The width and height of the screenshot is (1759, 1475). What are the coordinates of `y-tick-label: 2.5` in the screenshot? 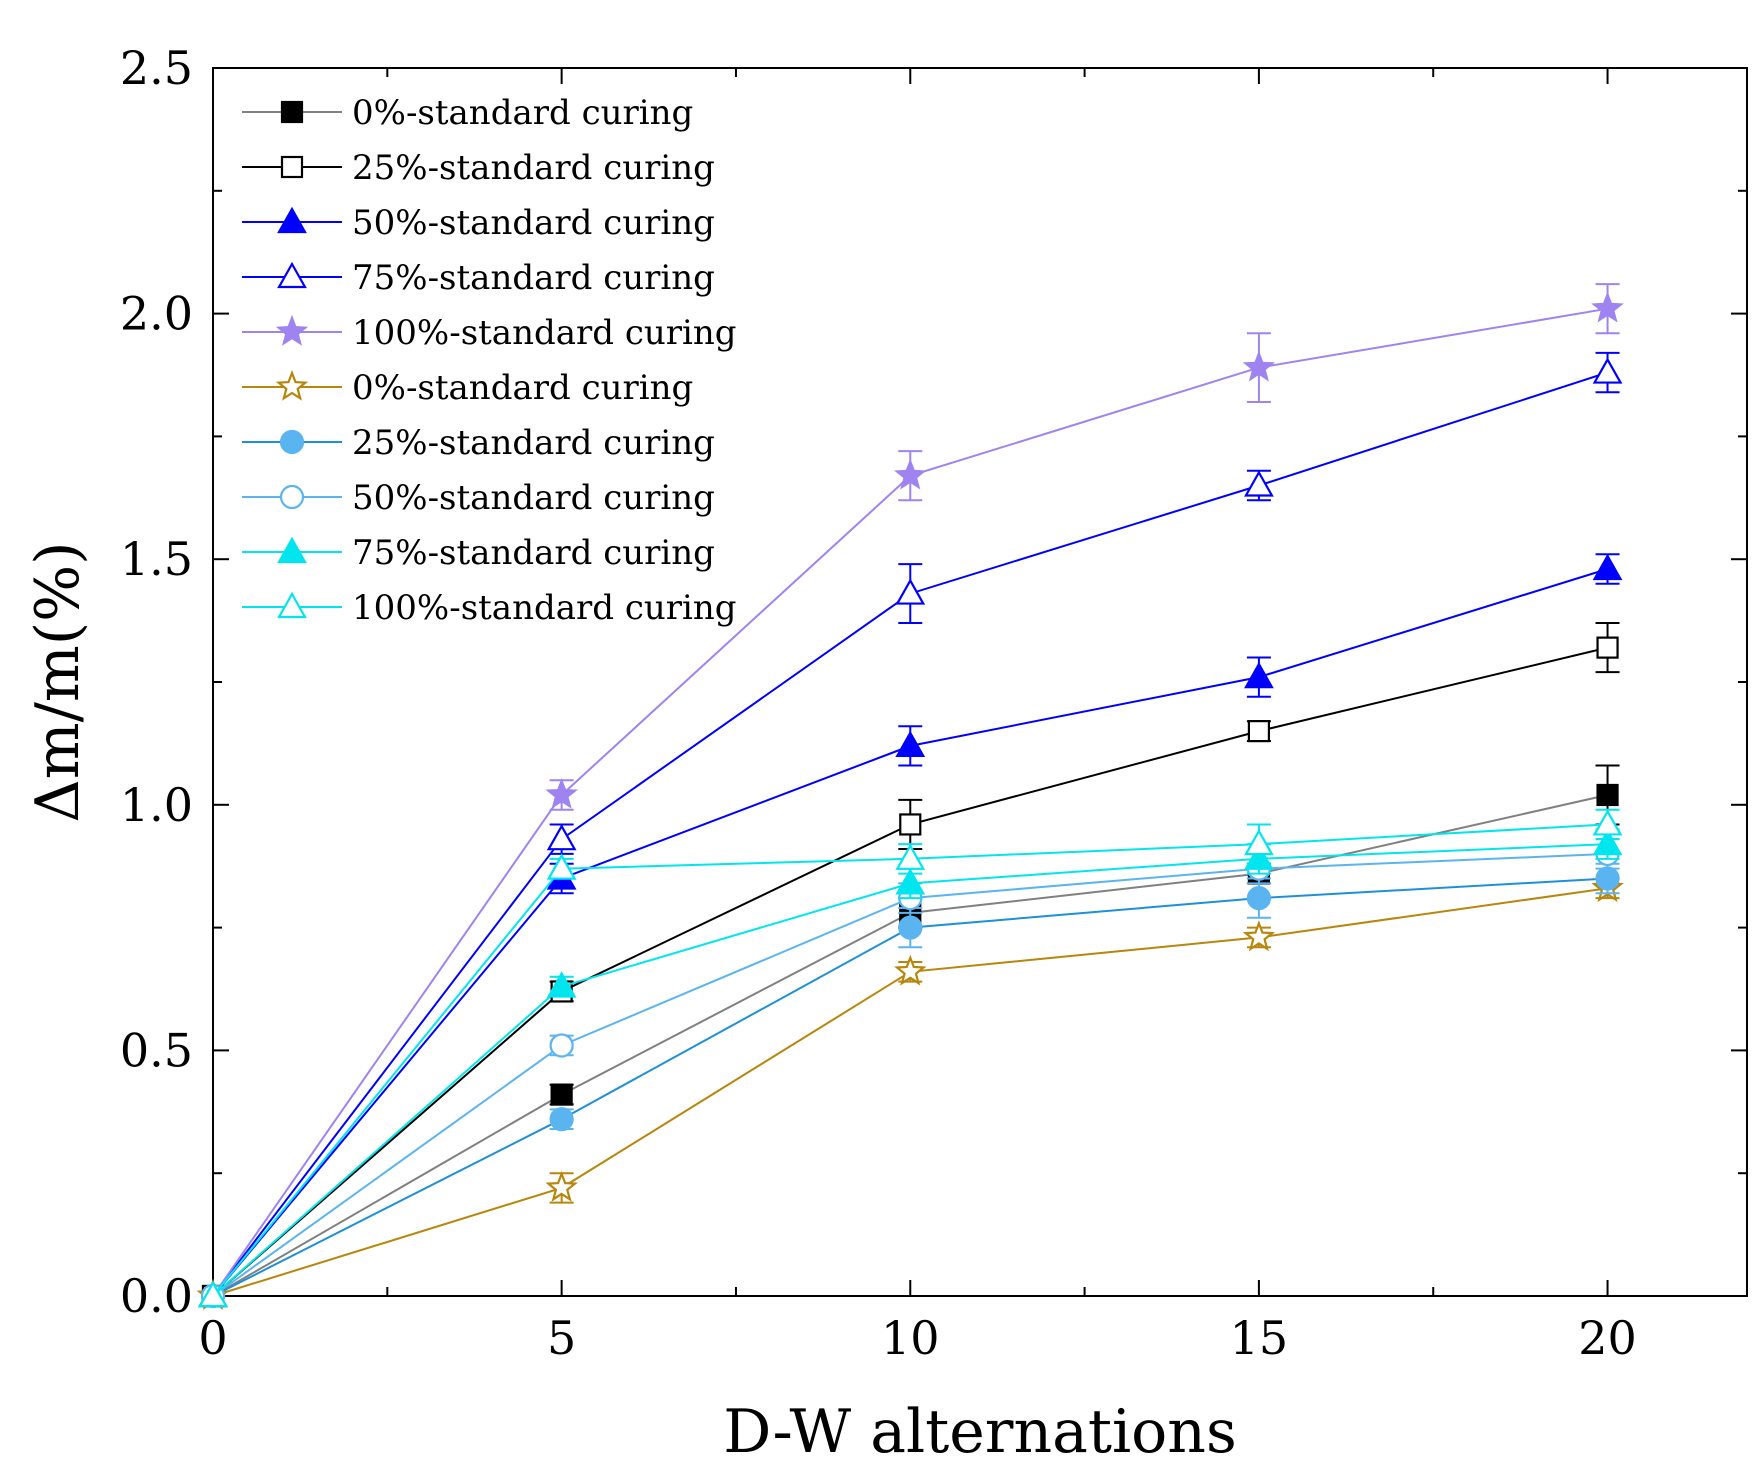 It's located at (156, 68).